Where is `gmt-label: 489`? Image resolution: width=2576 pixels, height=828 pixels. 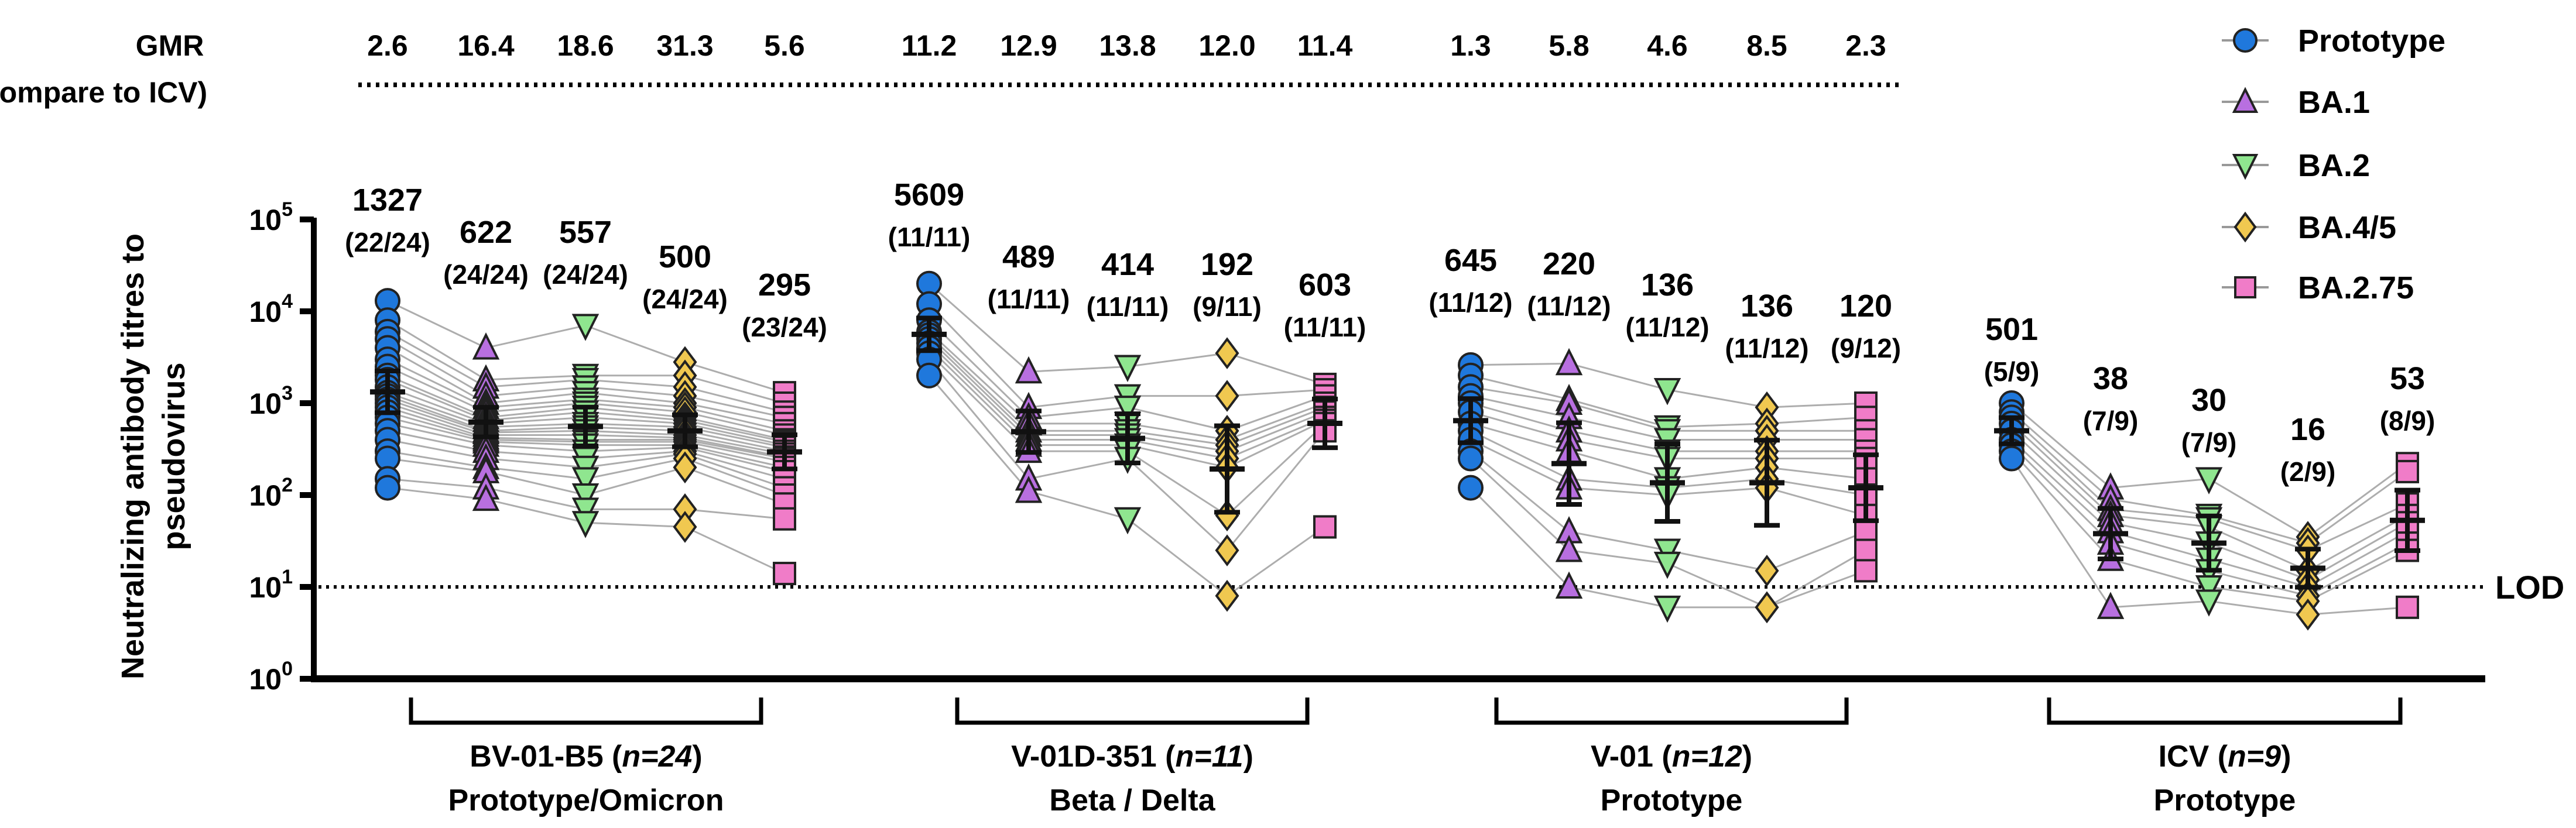 gmt-label: 489 is located at coordinates (1028, 256).